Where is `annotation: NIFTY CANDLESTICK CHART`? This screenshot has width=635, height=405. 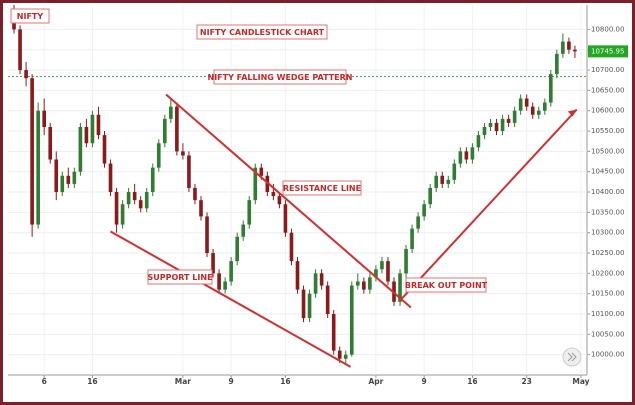 annotation: NIFTY CANDLESTICK CHART is located at coordinates (262, 32).